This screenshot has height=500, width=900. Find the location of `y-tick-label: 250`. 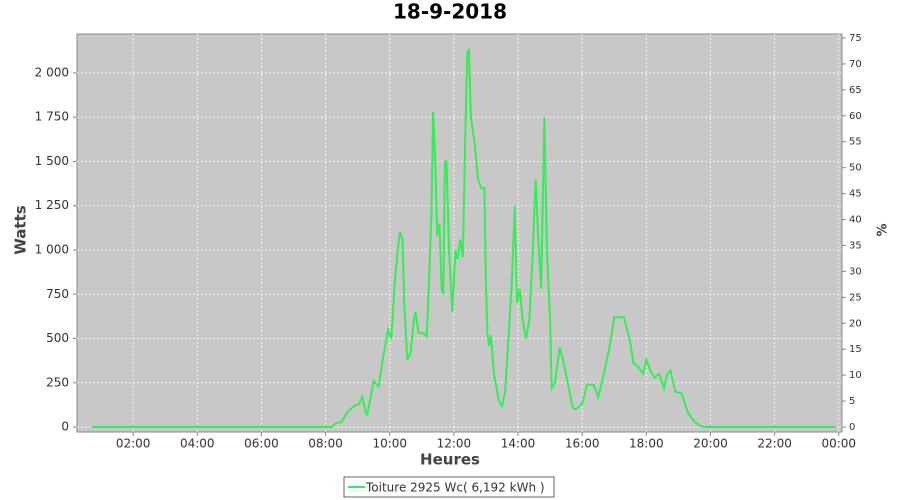

y-tick-label: 250 is located at coordinates (57, 382).